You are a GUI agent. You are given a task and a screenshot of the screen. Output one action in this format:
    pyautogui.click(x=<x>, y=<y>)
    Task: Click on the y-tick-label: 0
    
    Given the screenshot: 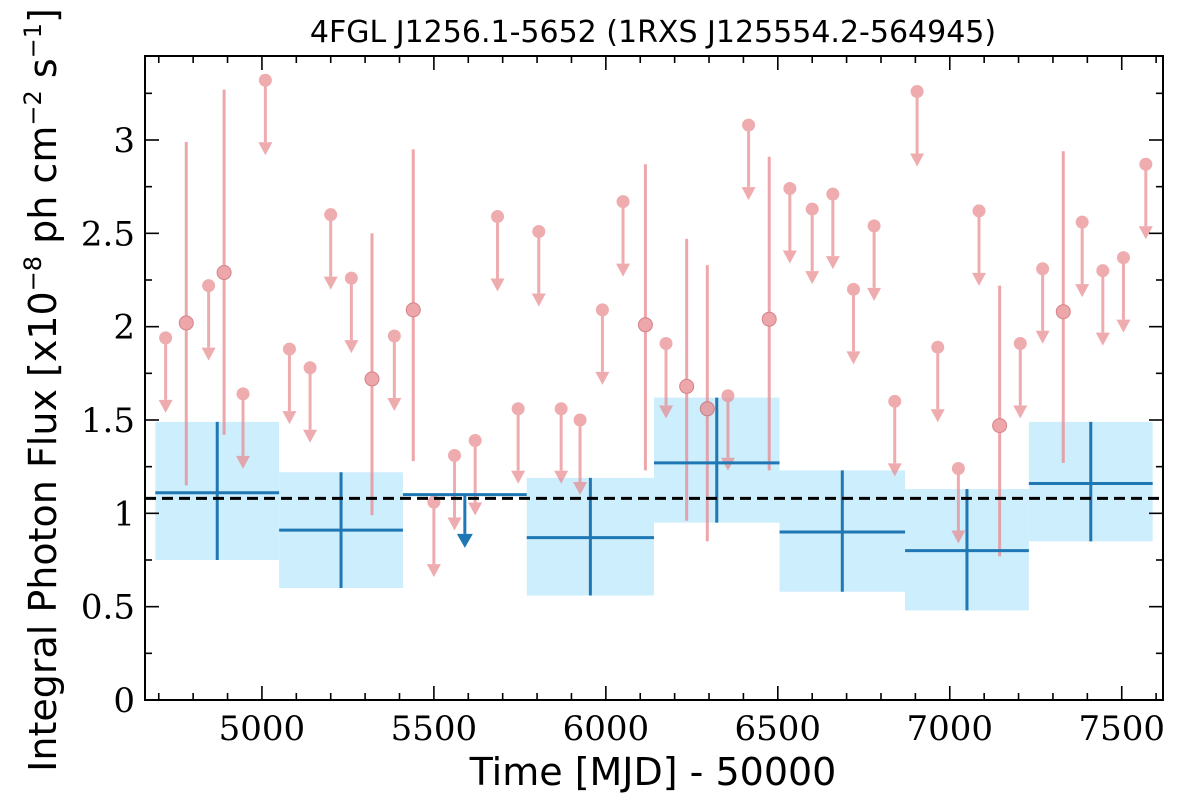 What is the action you would take?
    pyautogui.click(x=124, y=701)
    